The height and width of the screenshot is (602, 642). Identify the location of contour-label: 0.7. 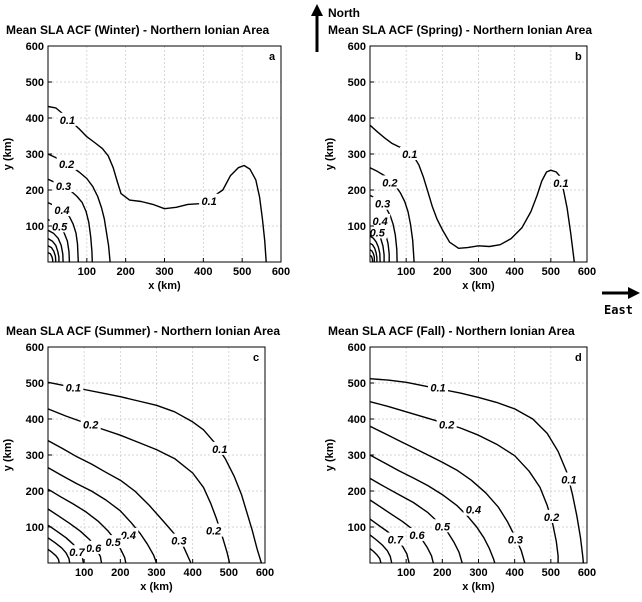
(396, 541).